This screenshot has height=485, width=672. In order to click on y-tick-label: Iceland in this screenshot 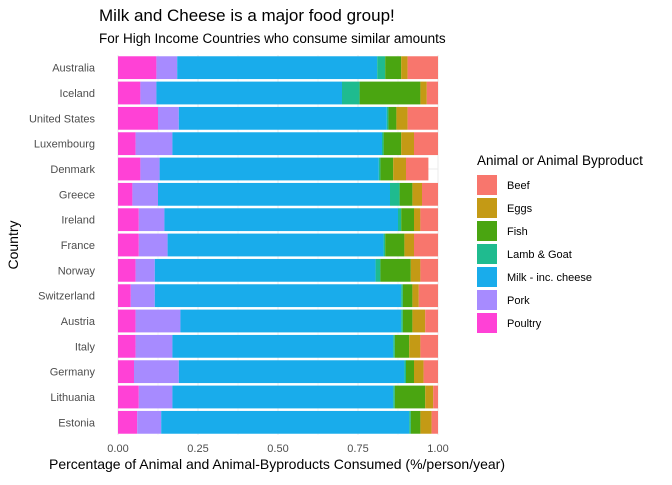, I will do `click(77, 94)`.